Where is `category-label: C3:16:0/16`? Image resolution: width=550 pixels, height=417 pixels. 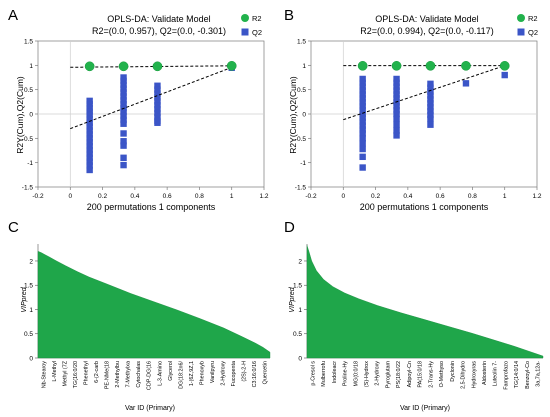 category-label: C3:16:0/16 is located at coordinates (255, 374).